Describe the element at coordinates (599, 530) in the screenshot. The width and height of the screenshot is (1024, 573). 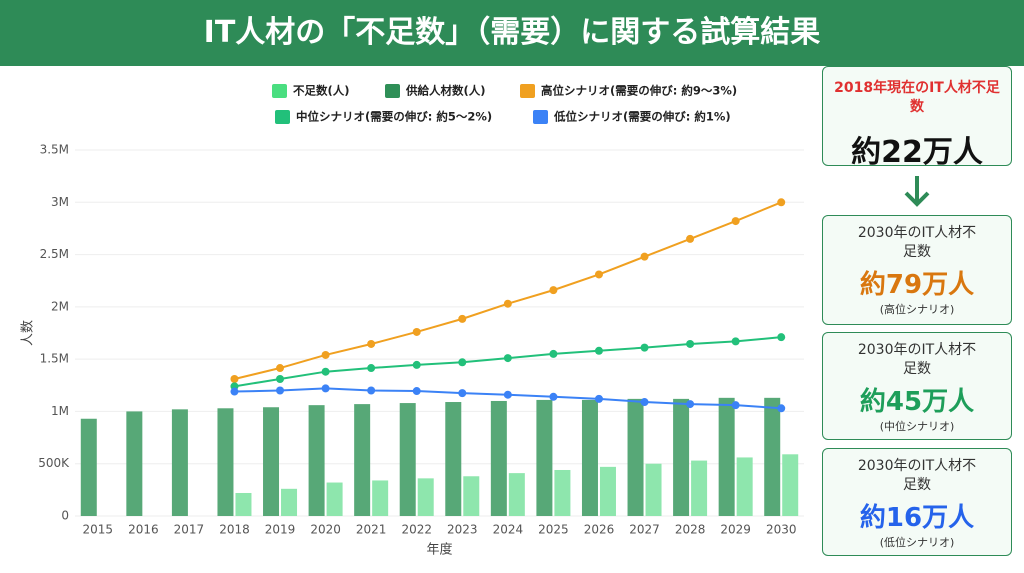
I see `x-tick-label: 2026` at that location.